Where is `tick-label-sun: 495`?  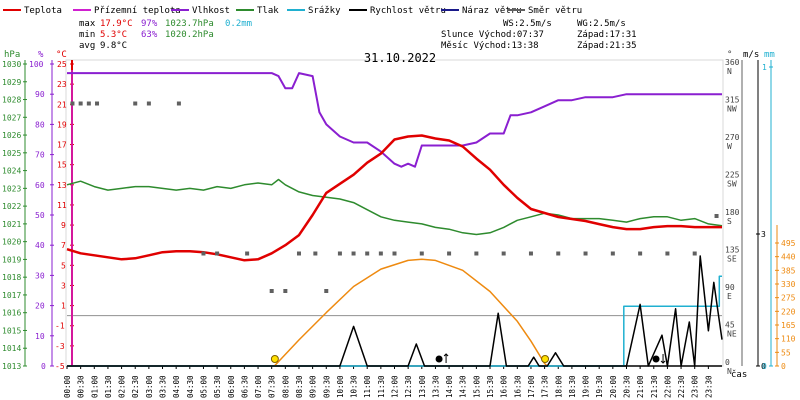 tick-label-sun: 495 is located at coordinates (788, 243).